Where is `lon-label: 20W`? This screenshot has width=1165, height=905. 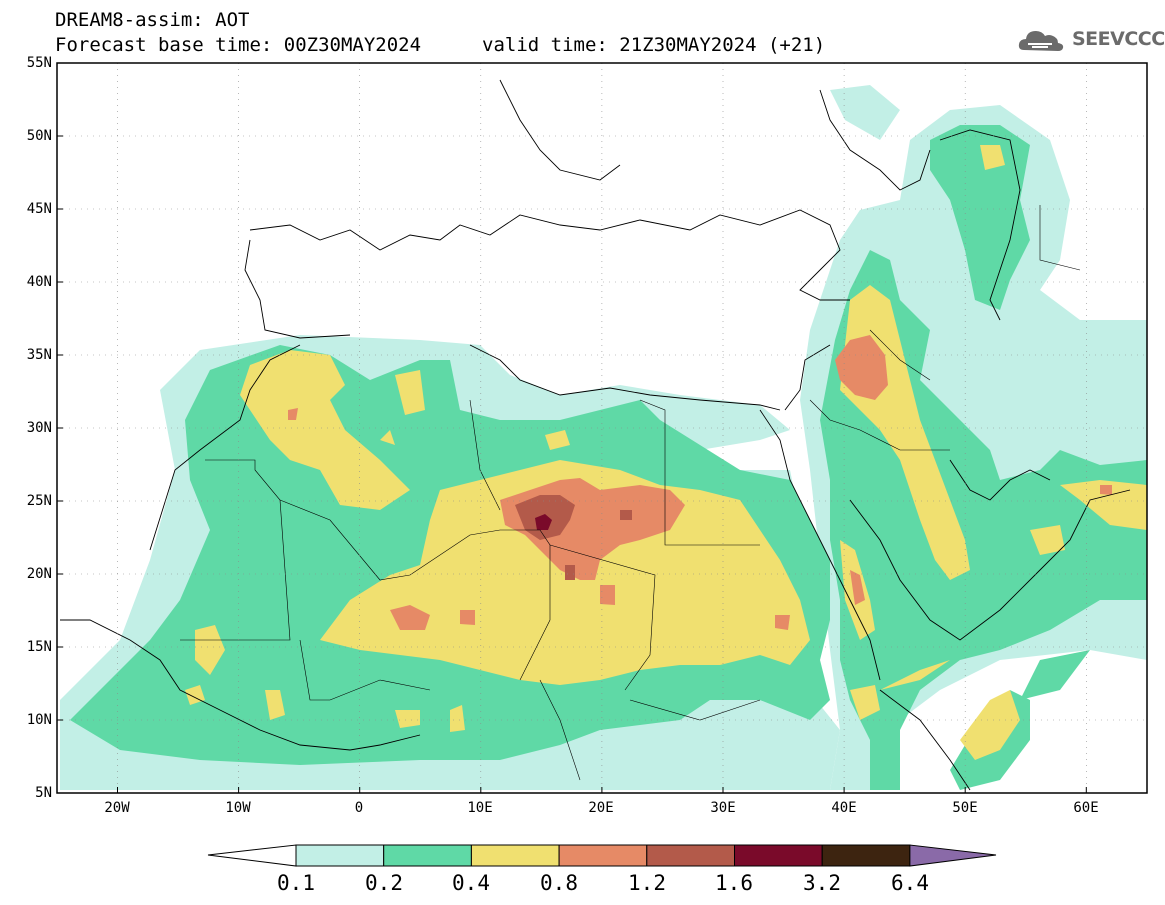
lon-label: 20W is located at coordinates (117, 808).